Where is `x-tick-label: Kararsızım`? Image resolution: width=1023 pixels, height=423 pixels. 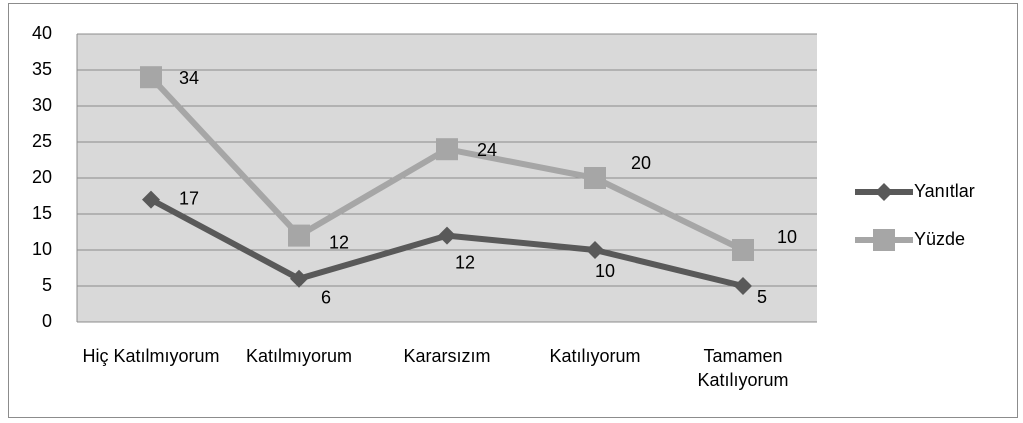 x-tick-label: Kararsızım is located at coordinates (447, 356).